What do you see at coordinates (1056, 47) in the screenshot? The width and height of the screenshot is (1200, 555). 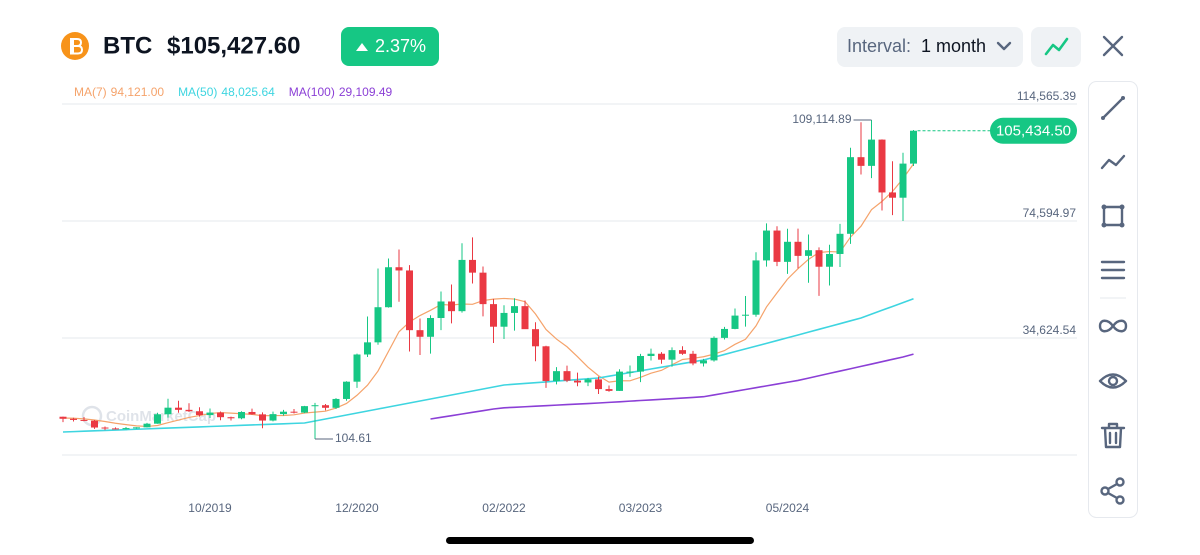 I see `chart-type-button` at bounding box center [1056, 47].